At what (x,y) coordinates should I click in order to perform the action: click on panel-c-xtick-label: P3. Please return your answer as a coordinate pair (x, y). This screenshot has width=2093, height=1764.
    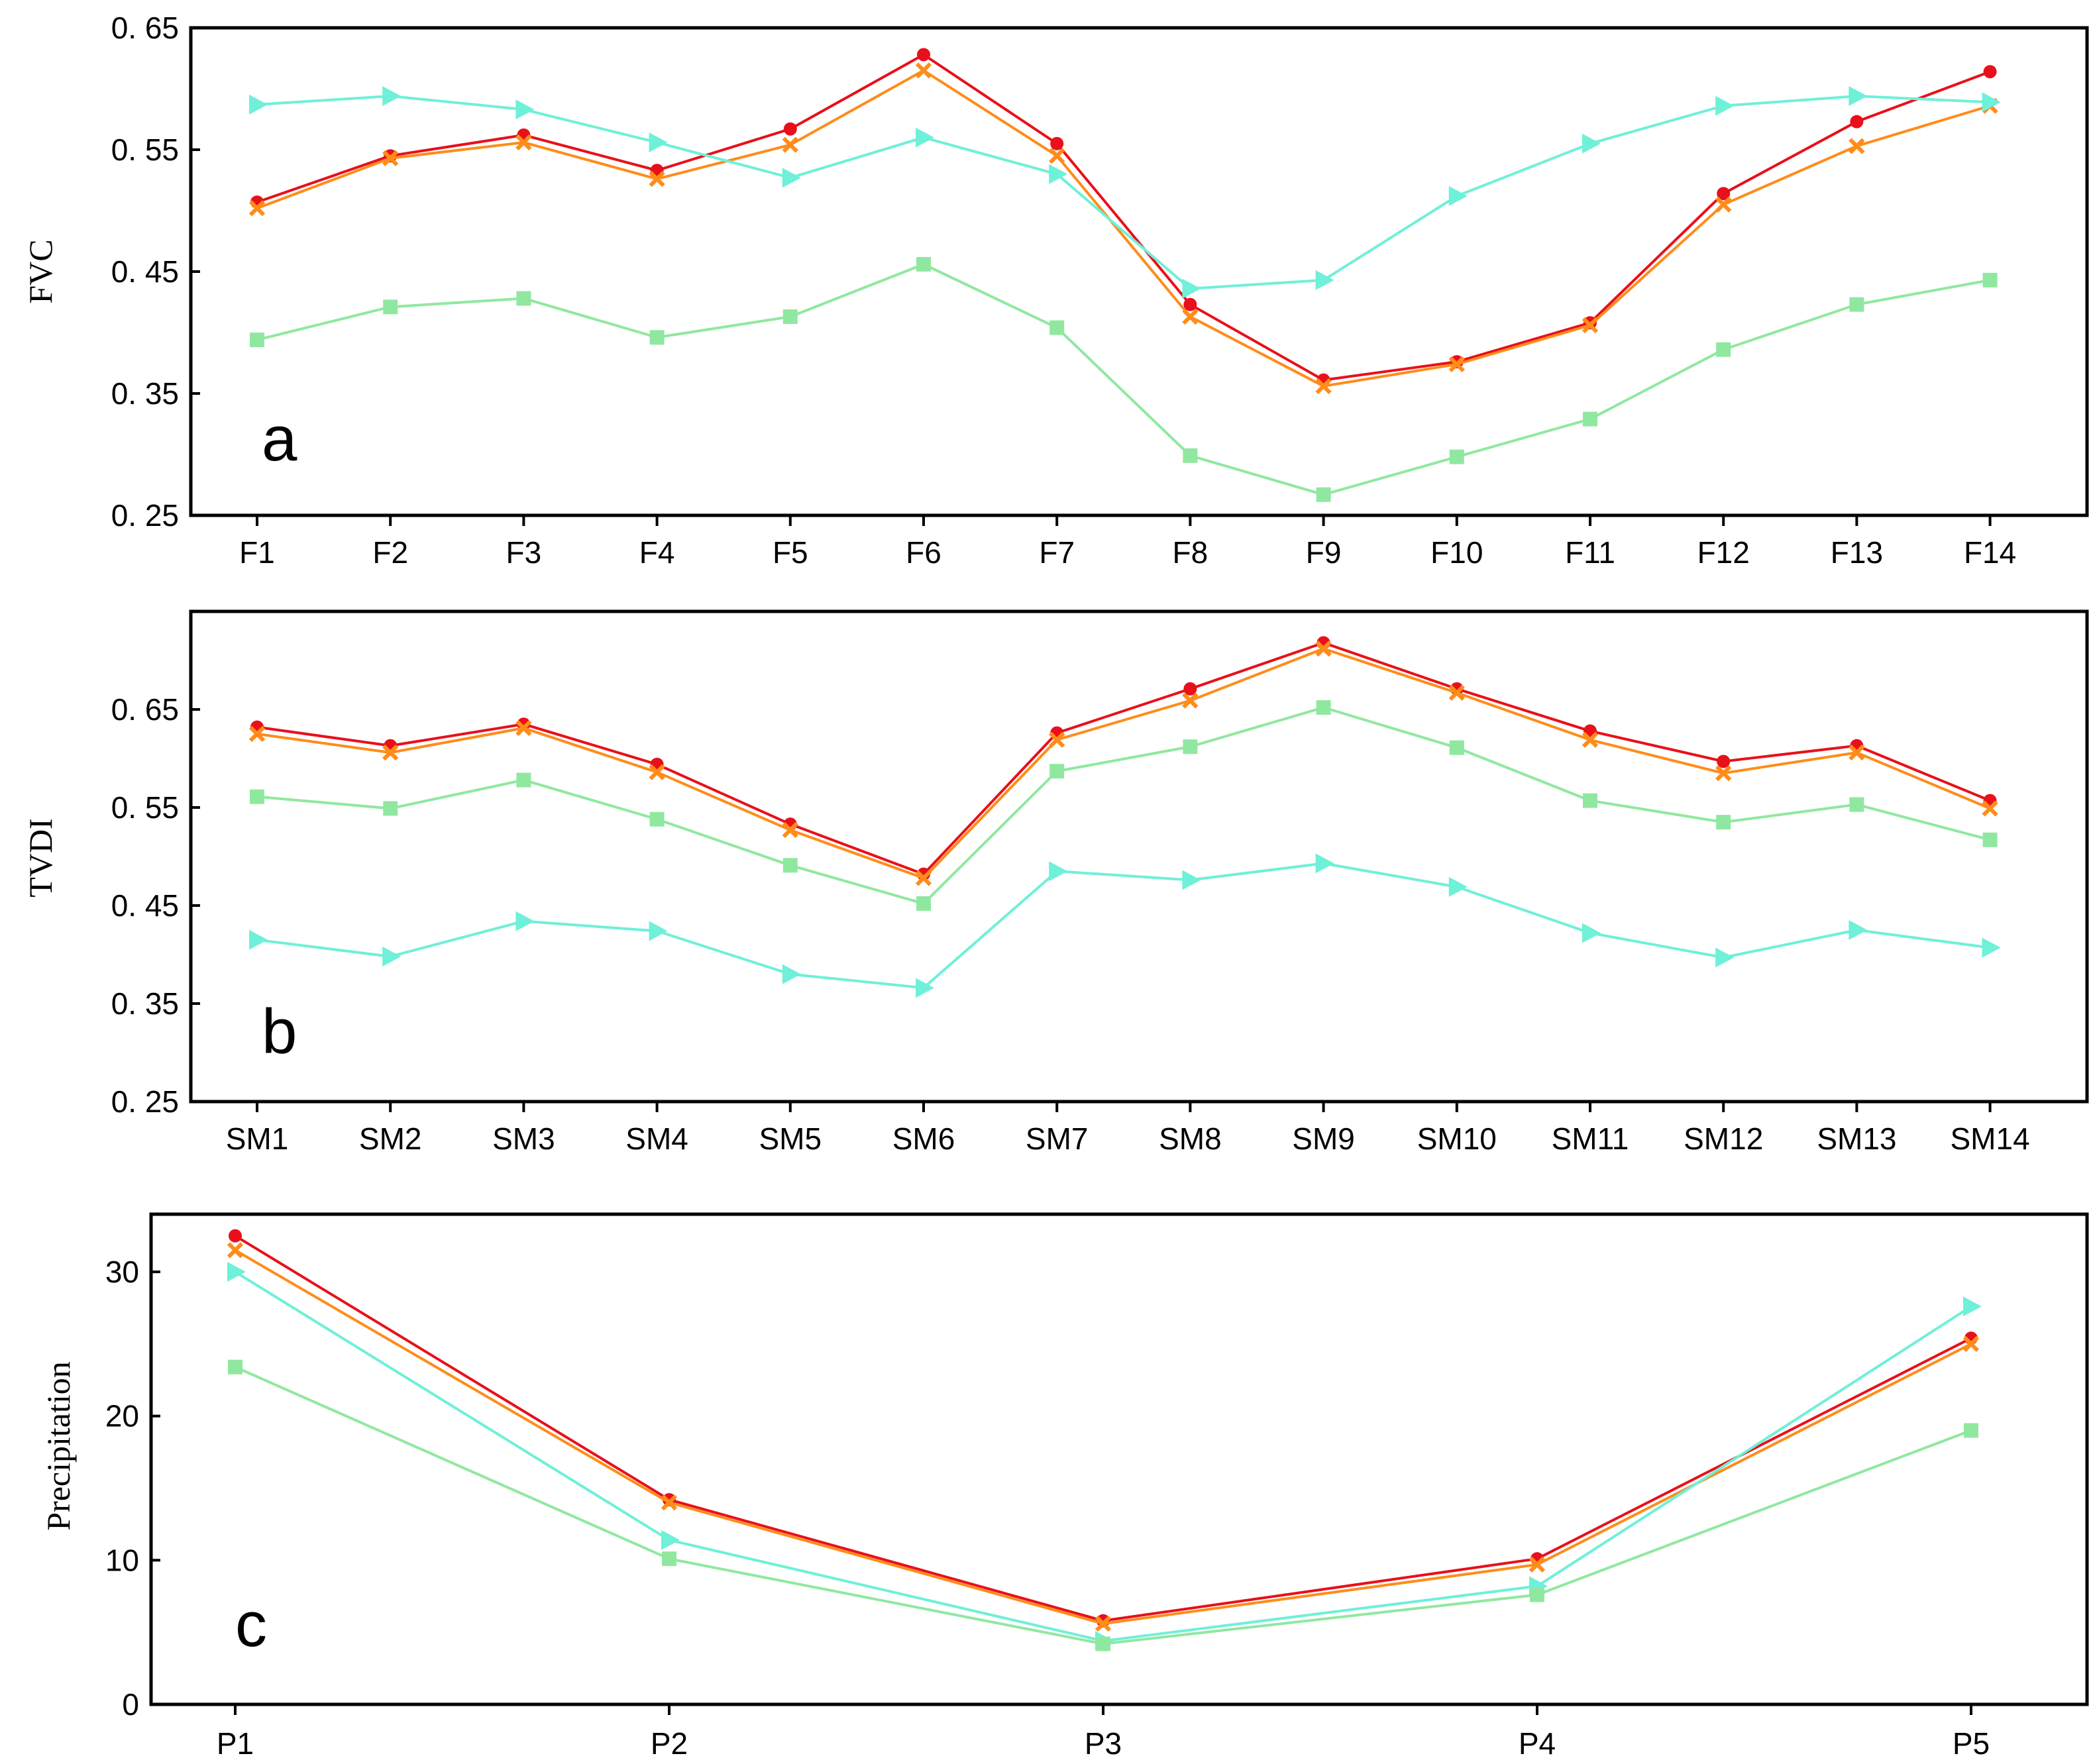
    Looking at the image, I should click on (1103, 1743).